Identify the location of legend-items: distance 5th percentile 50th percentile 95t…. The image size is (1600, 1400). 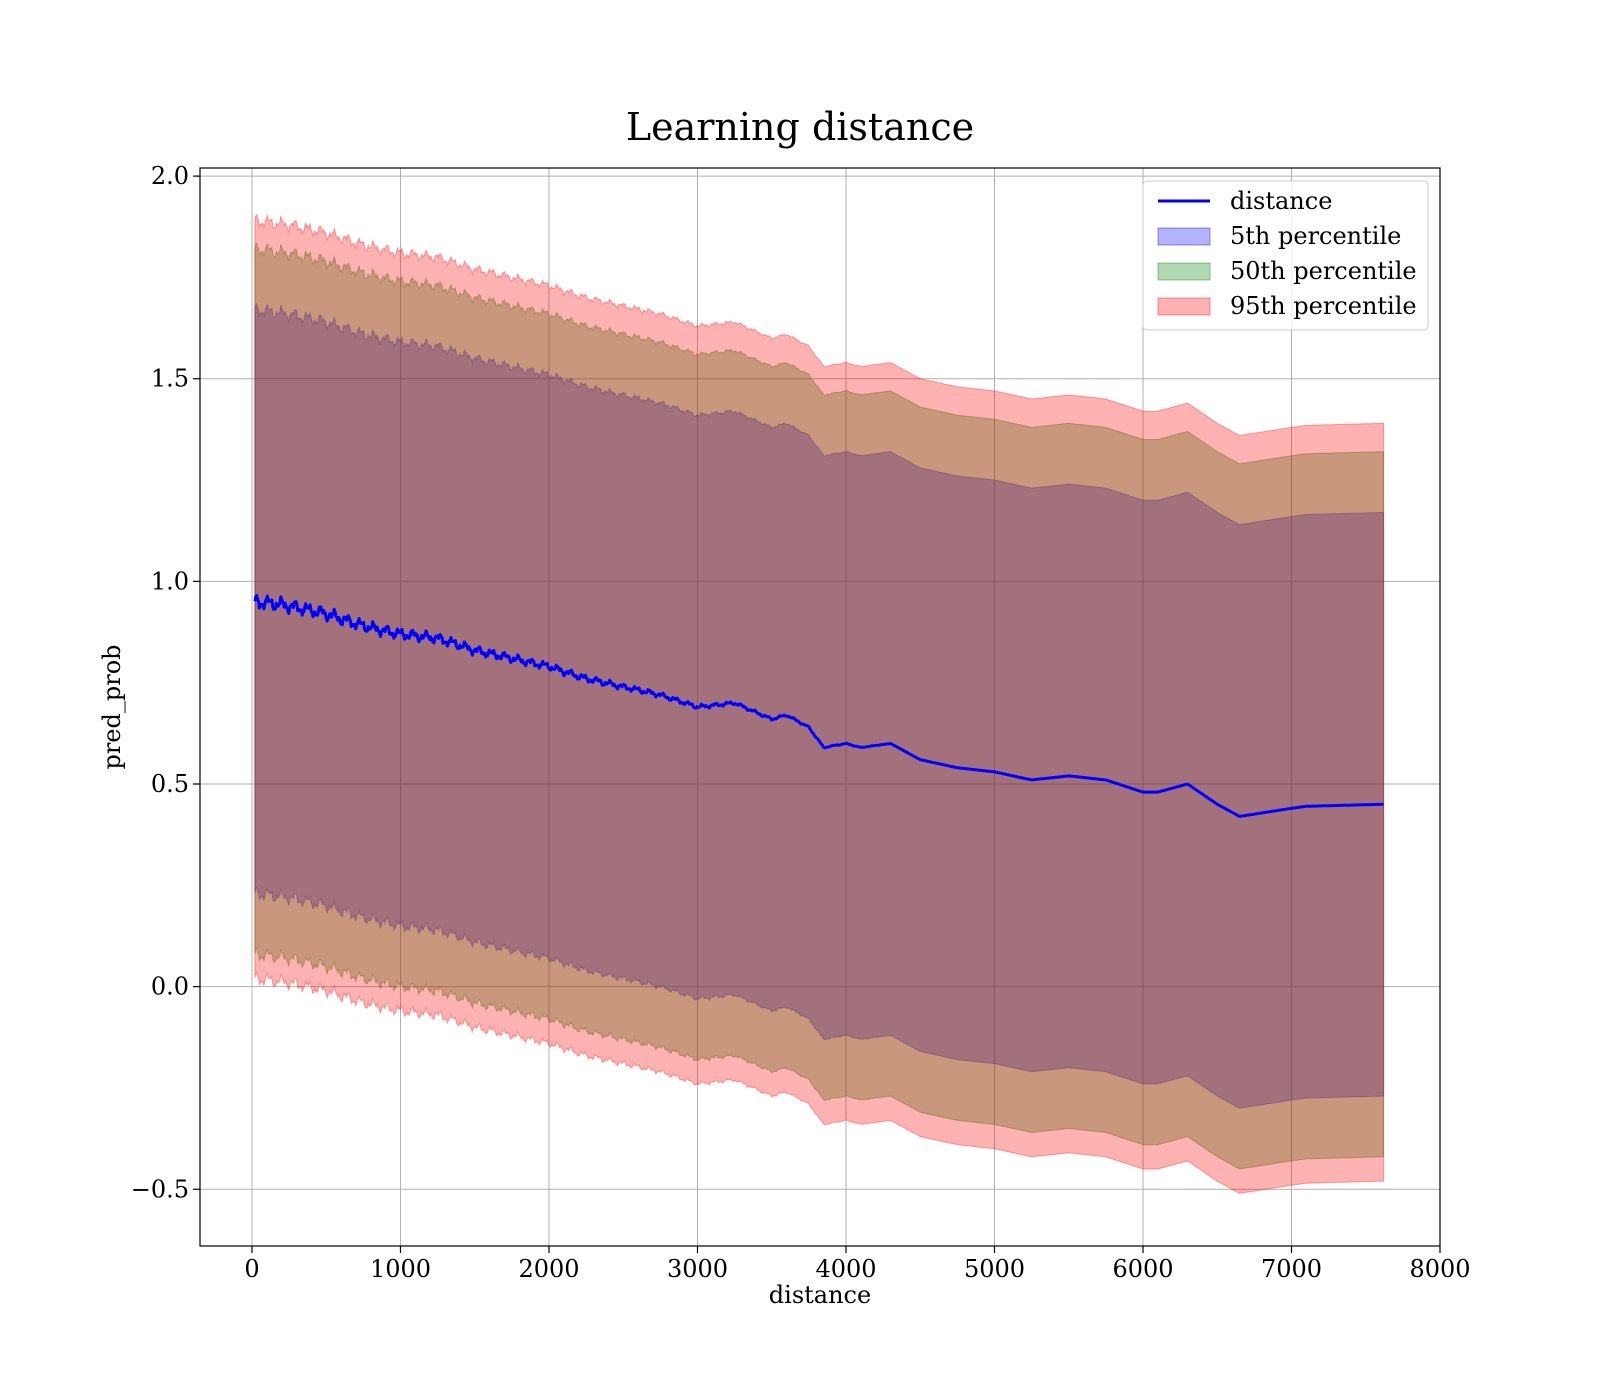
(1287, 253).